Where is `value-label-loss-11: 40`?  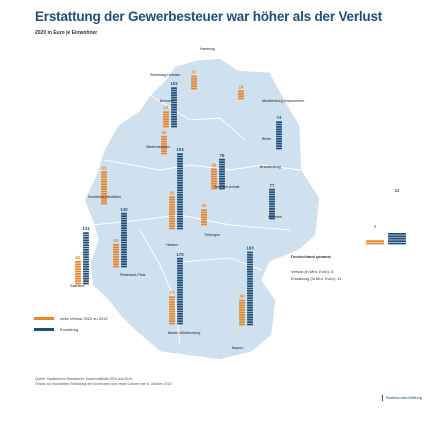 value-label-loss-11: 40 is located at coordinates (204, 205).